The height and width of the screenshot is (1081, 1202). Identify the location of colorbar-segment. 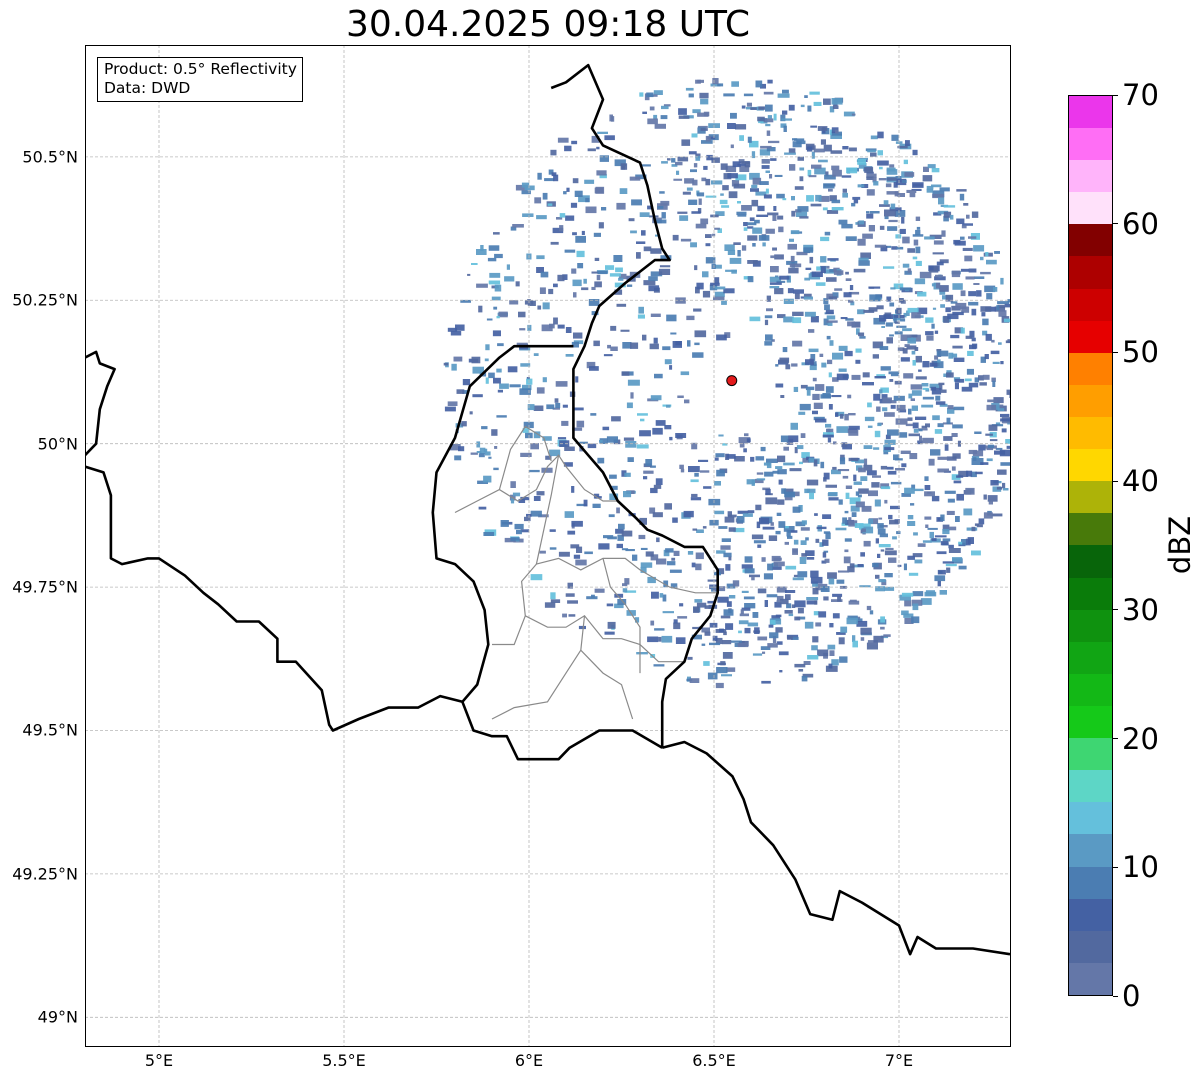
(1090, 946).